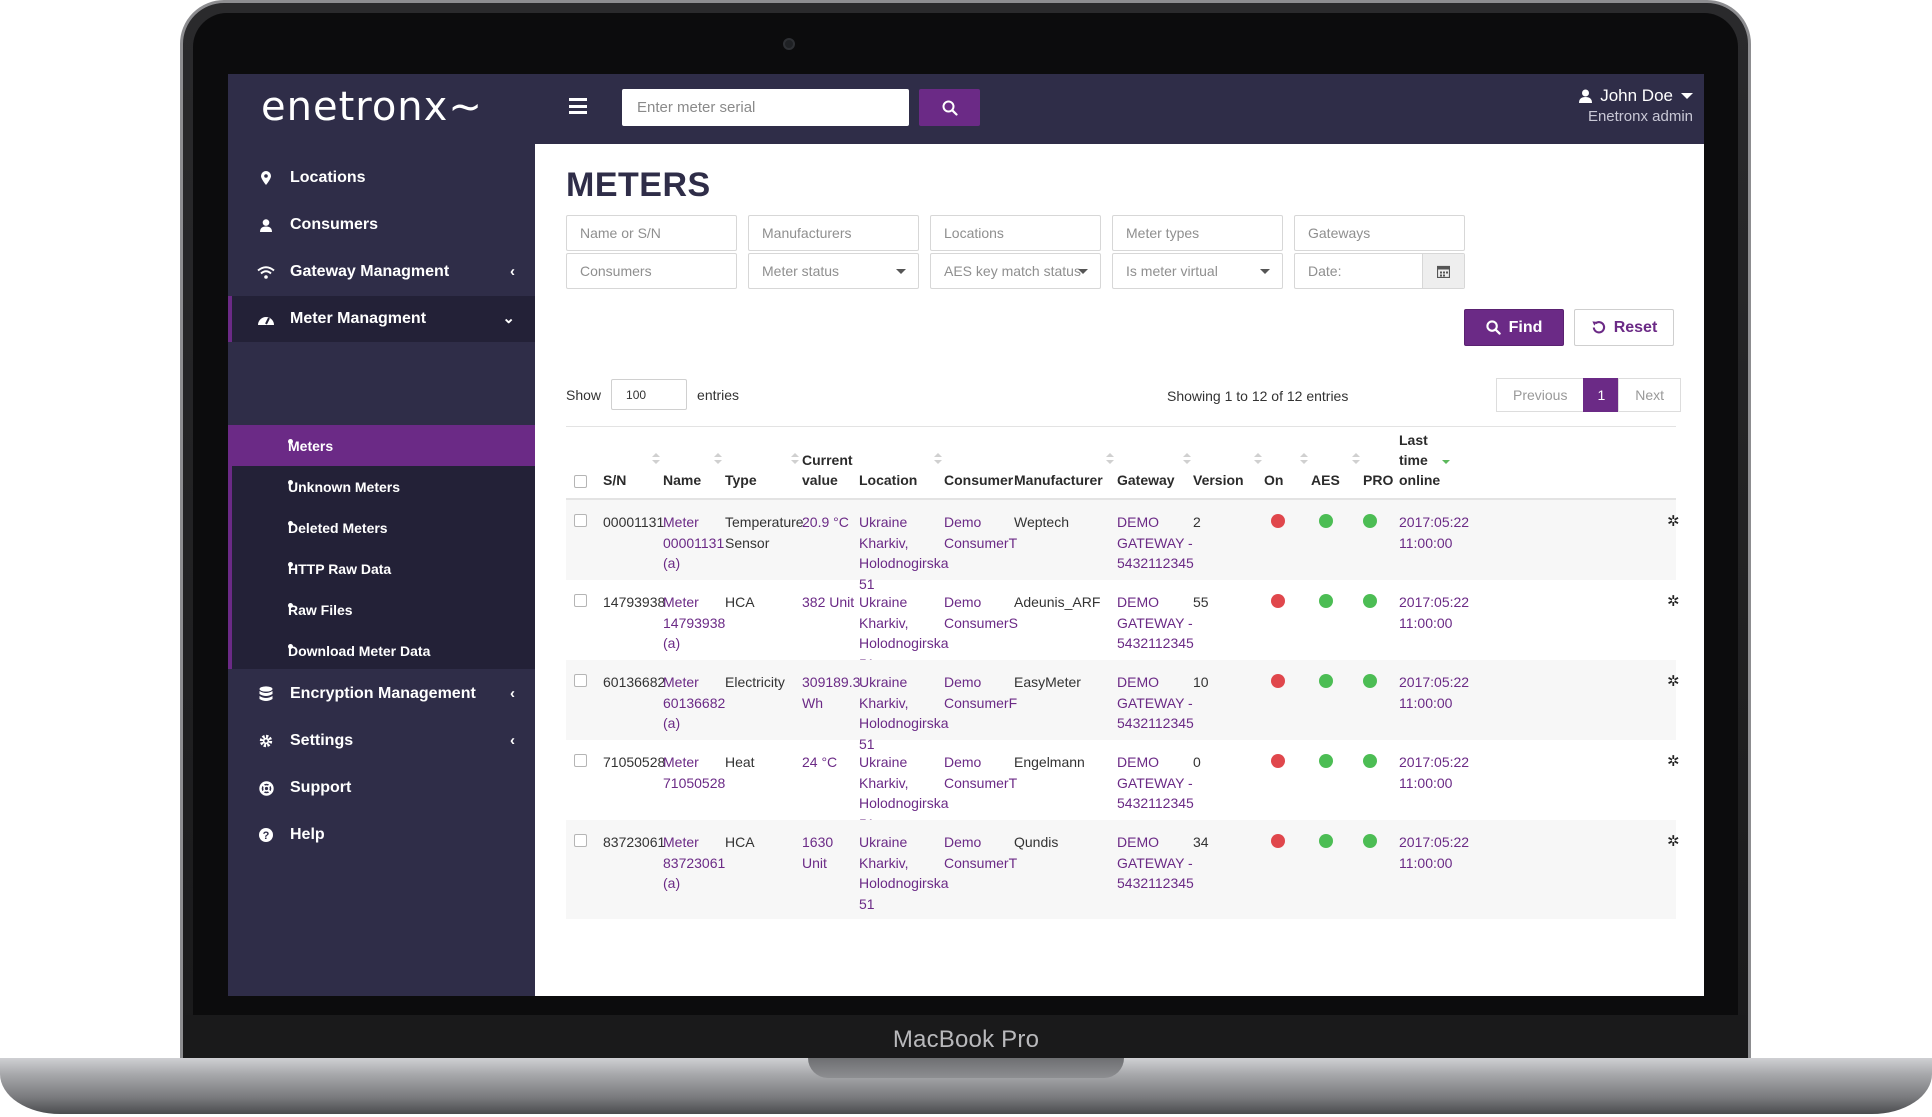 This screenshot has width=1932, height=1117. Describe the element at coordinates (979, 480) in the screenshot. I see `col-consumer: Consumer` at that location.